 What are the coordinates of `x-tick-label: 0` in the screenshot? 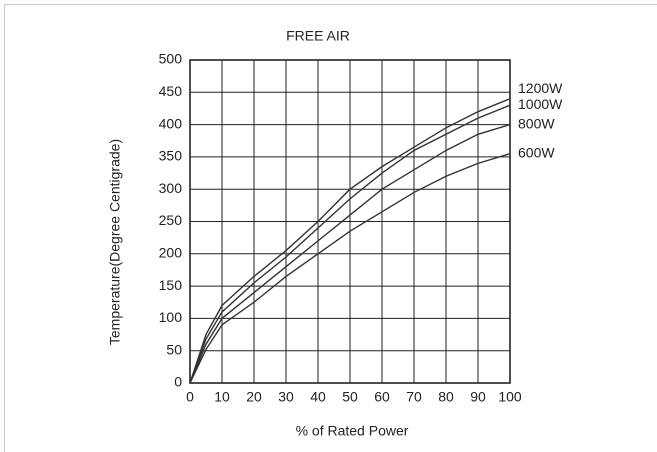 It's located at (190, 397).